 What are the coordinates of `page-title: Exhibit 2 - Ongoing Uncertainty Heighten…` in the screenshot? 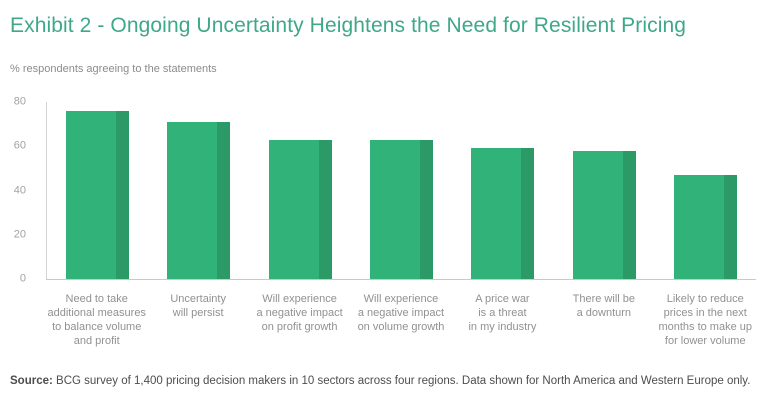 It's located at (348, 25).